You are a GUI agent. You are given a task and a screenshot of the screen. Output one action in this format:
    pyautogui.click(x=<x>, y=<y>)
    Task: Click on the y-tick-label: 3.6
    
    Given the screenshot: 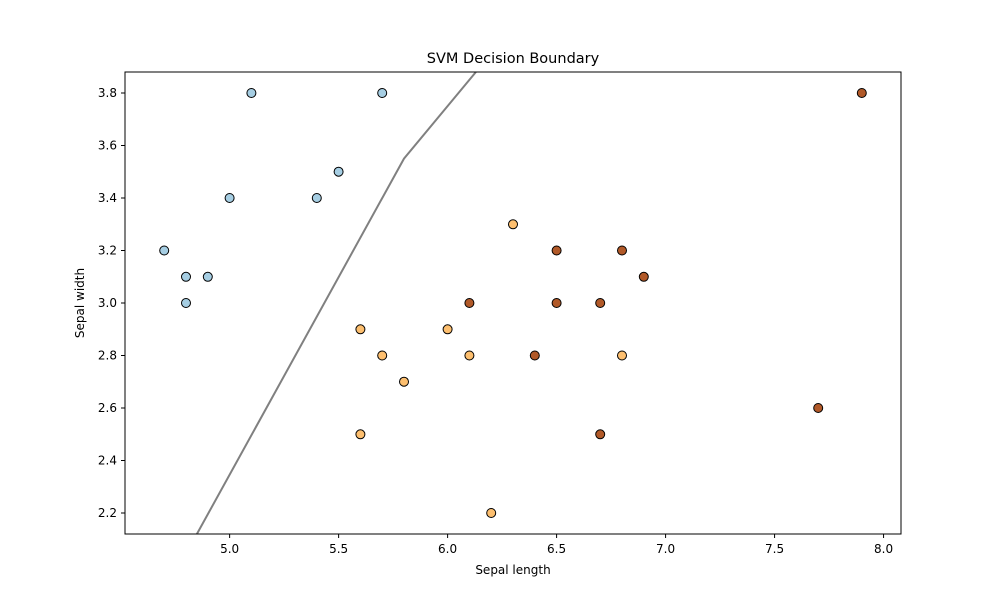 What is the action you would take?
    pyautogui.click(x=107, y=146)
    